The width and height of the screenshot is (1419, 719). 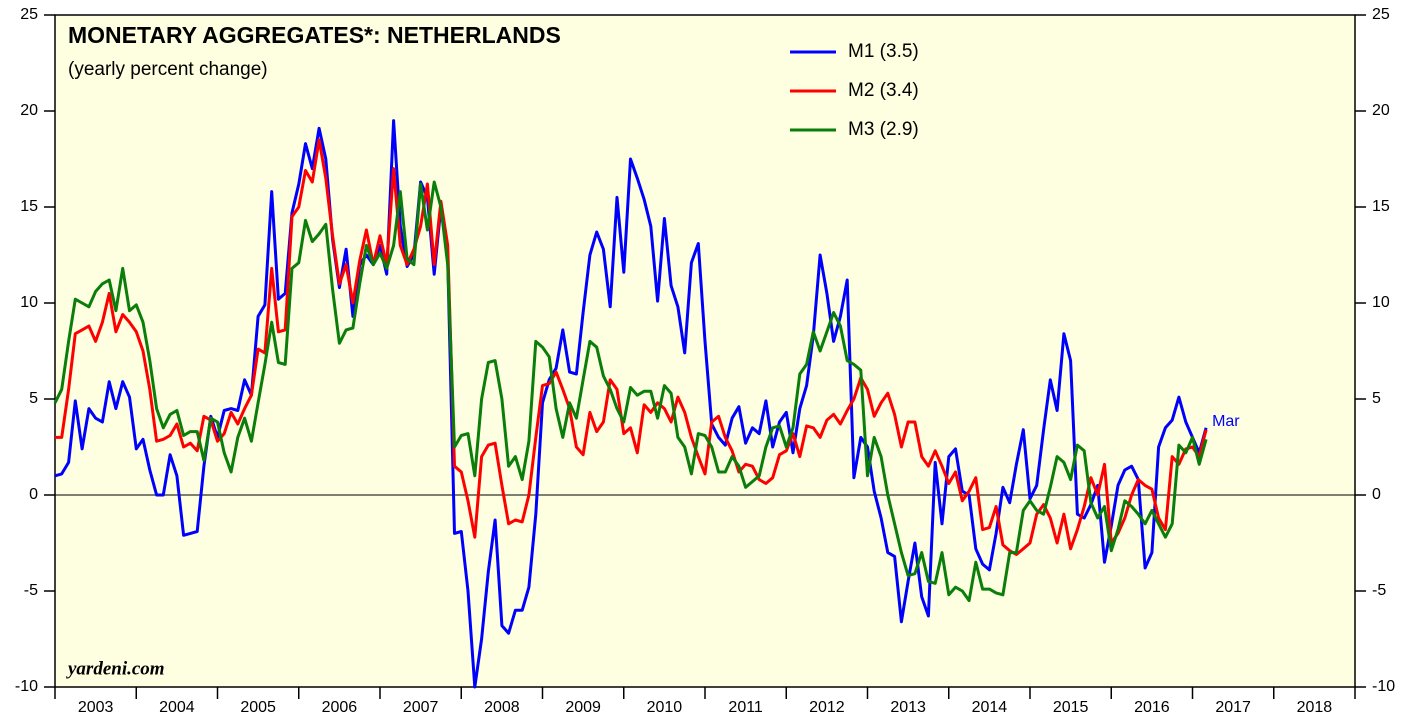 I want to click on x-tick-label: 2003, so click(x=96, y=707).